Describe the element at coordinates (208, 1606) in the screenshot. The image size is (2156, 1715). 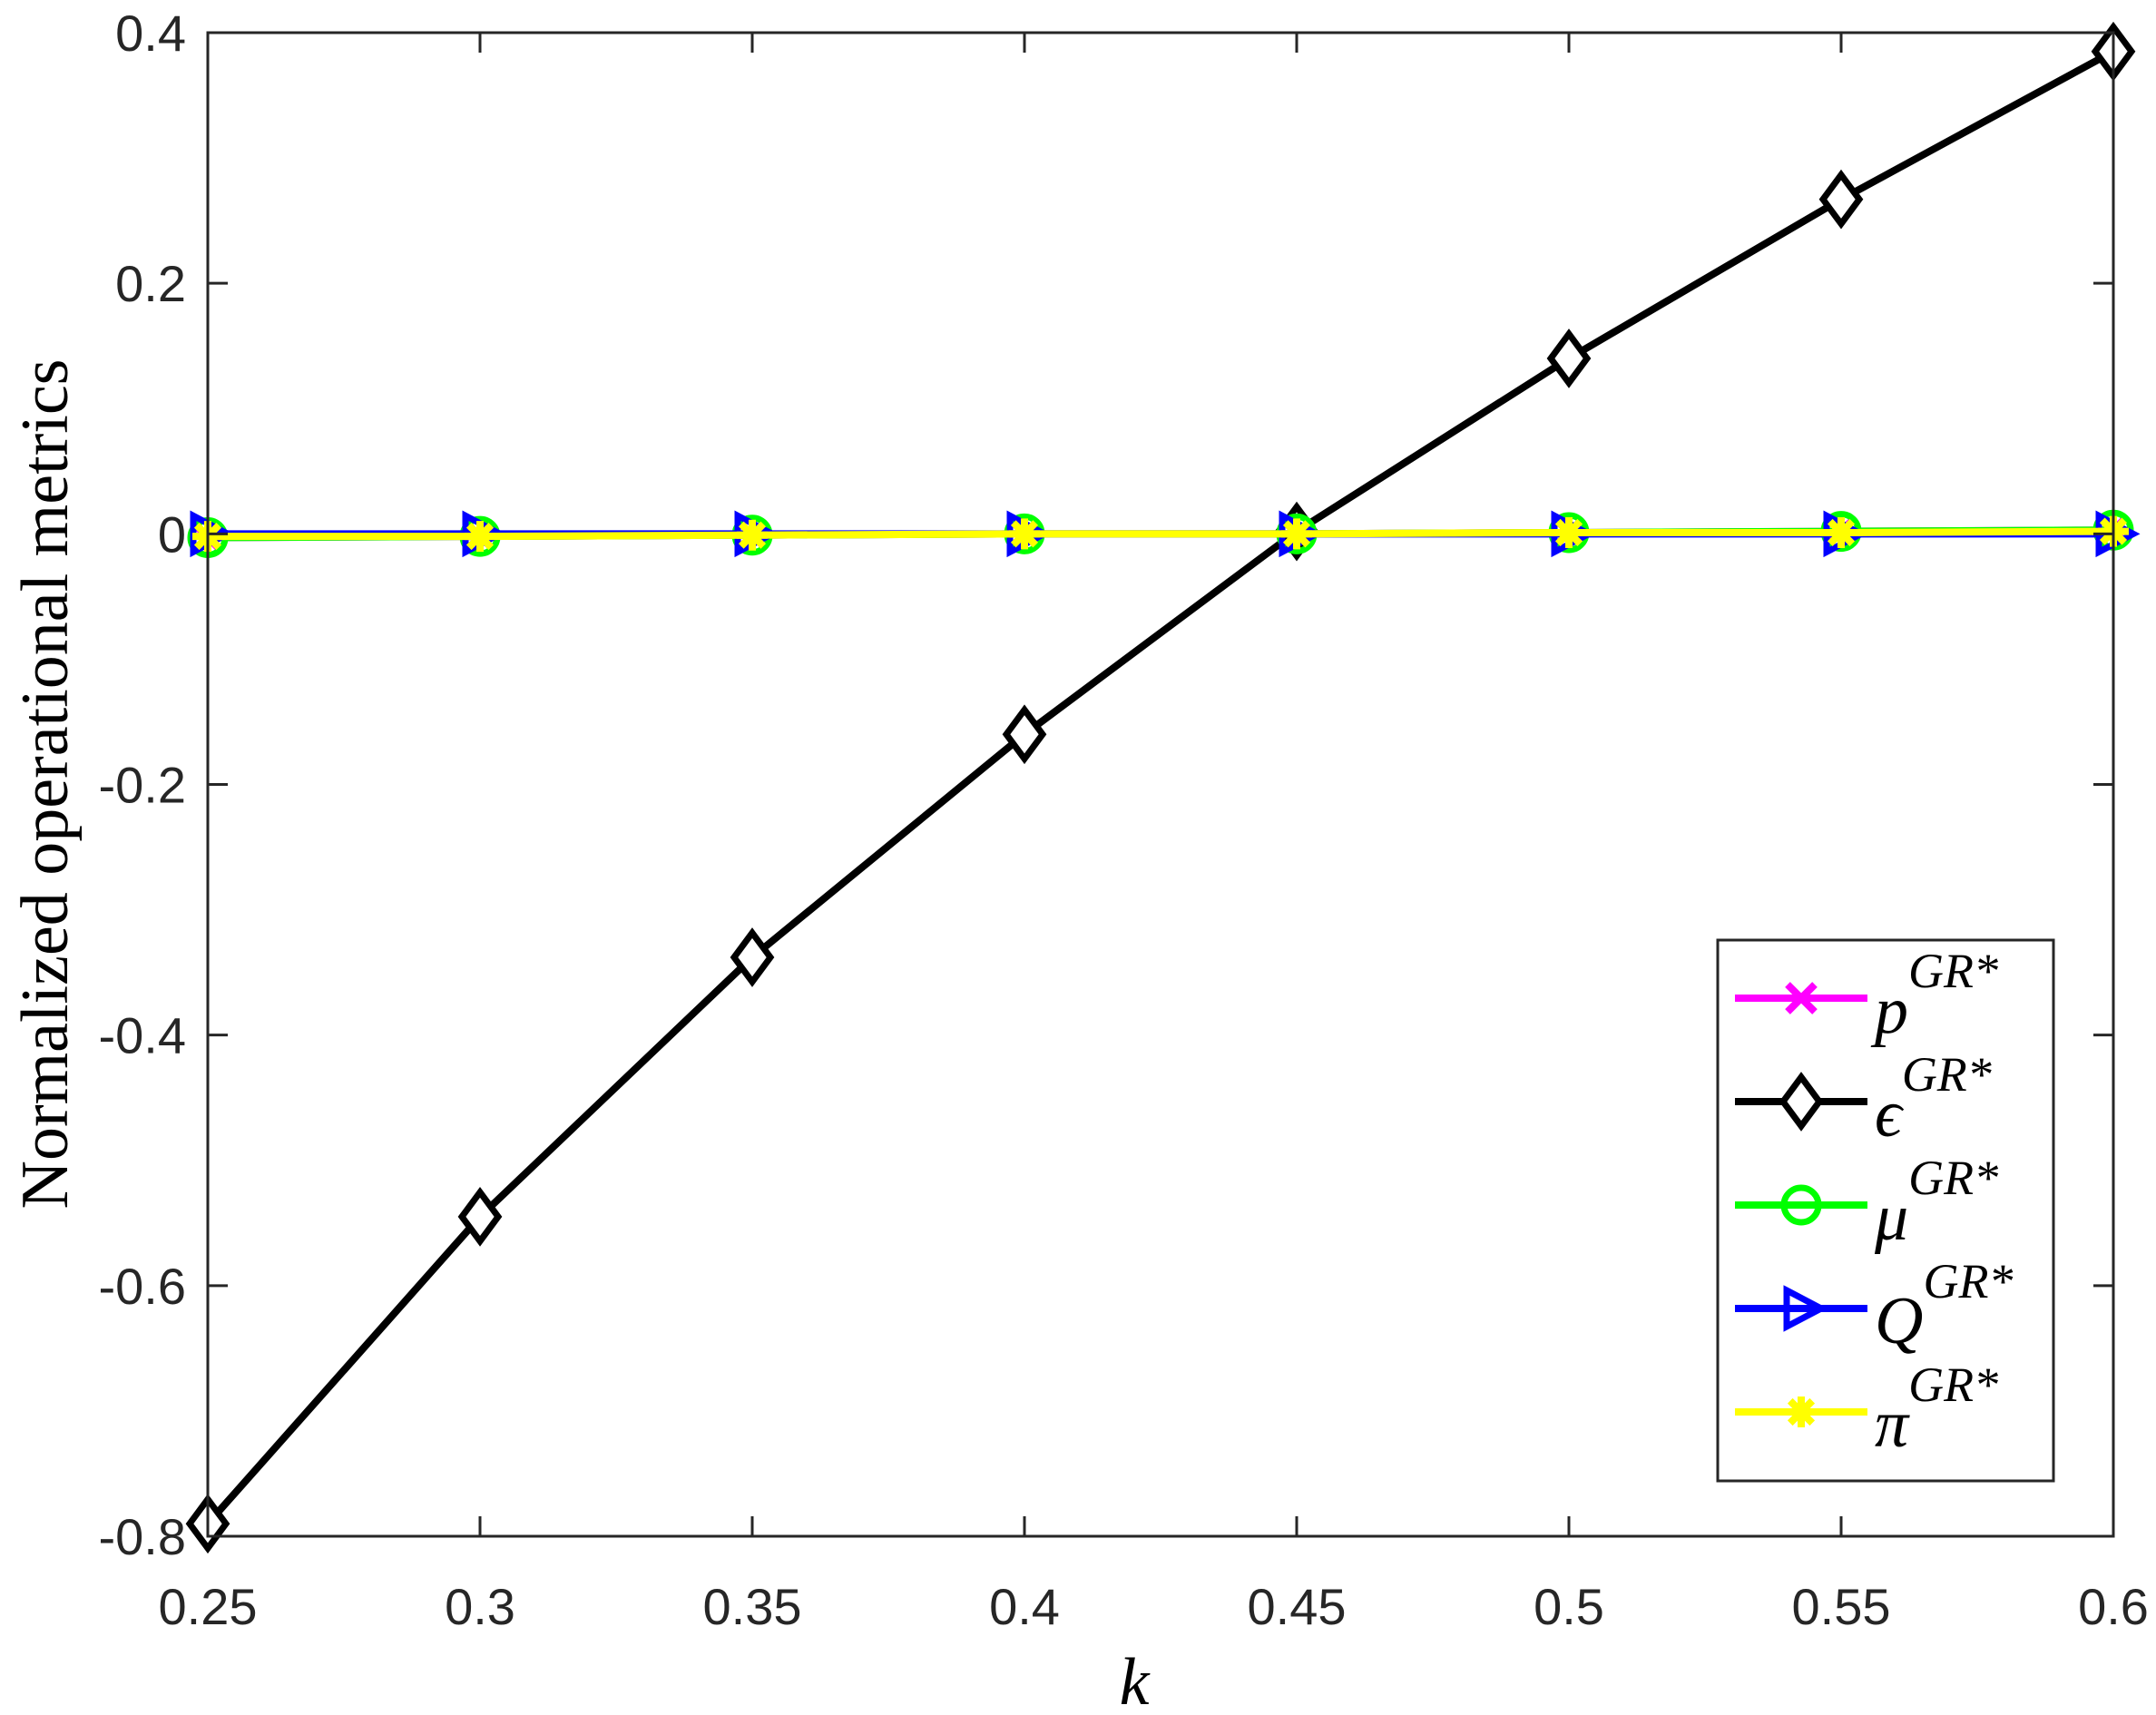
I see `x-tick-label: 0.25` at that location.